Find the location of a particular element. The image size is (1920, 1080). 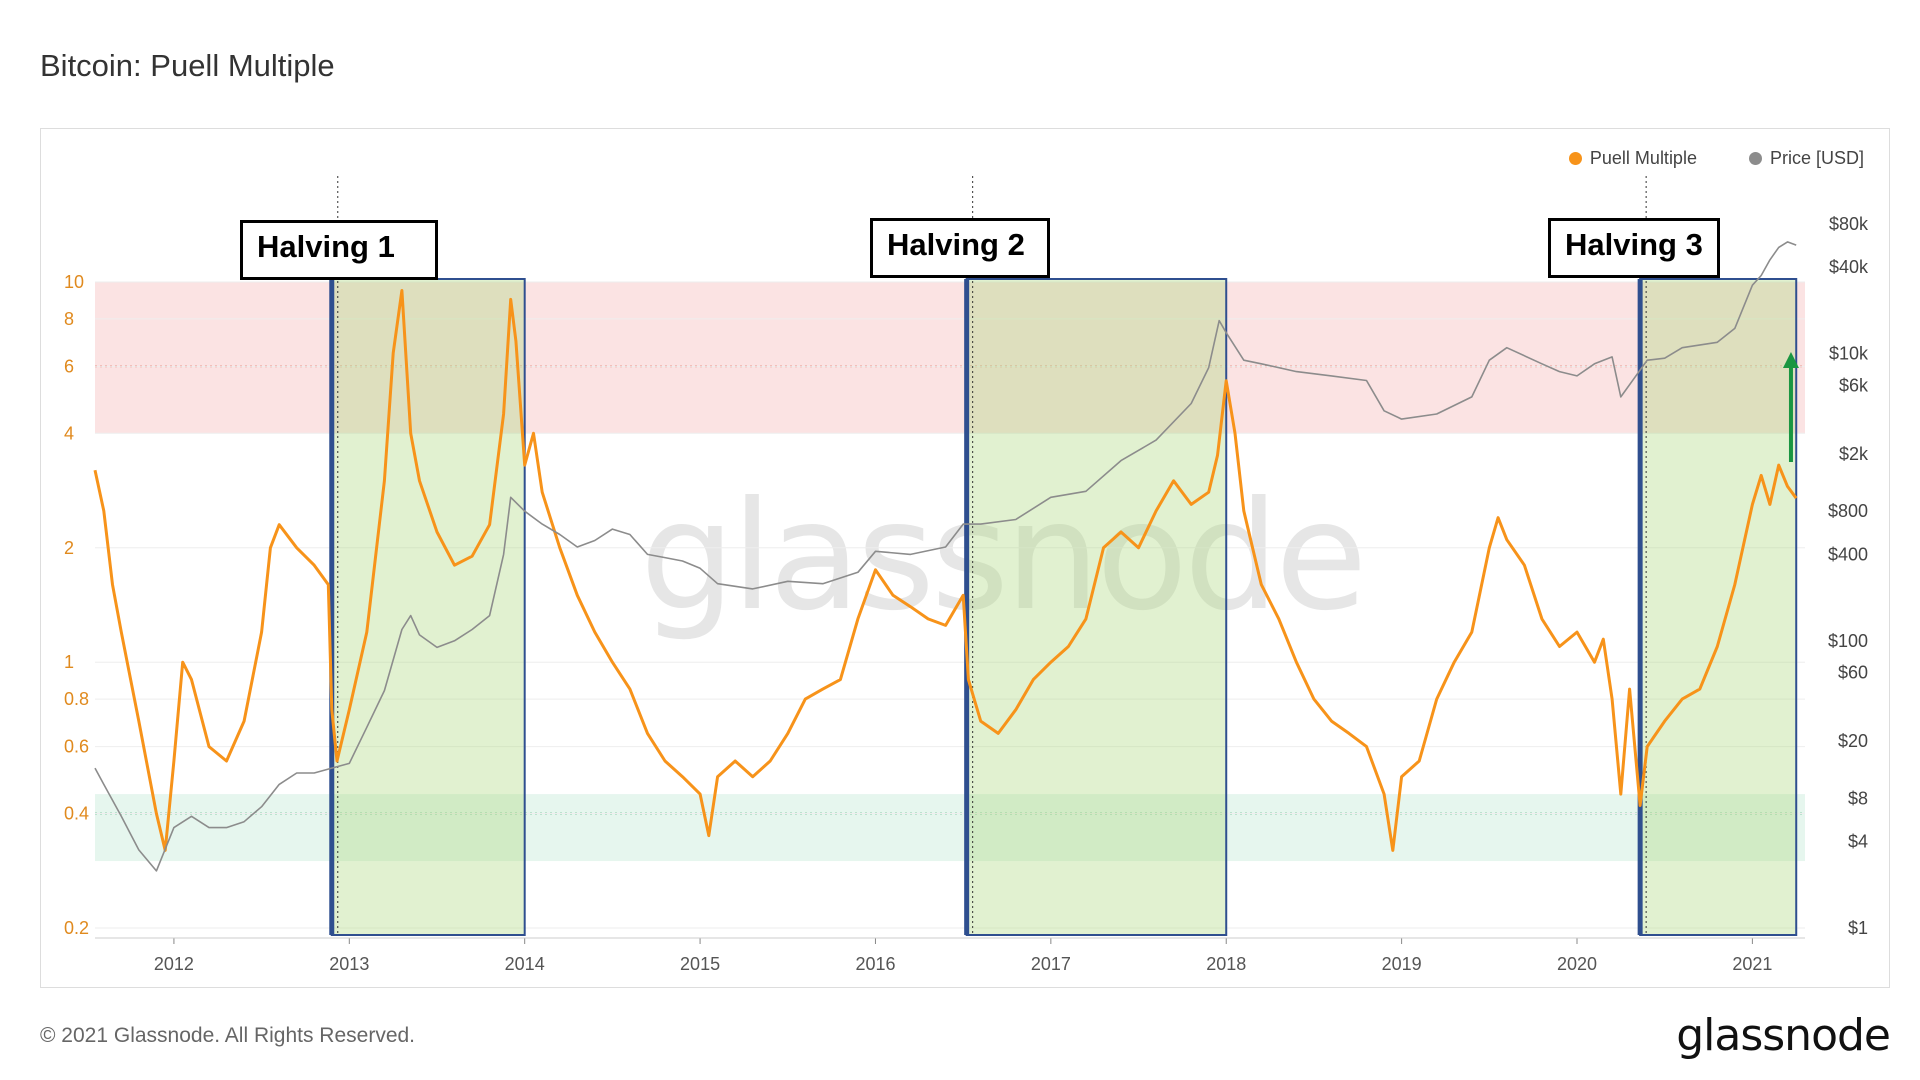

y-right-tick-label: $4 is located at coordinates (1858, 842).